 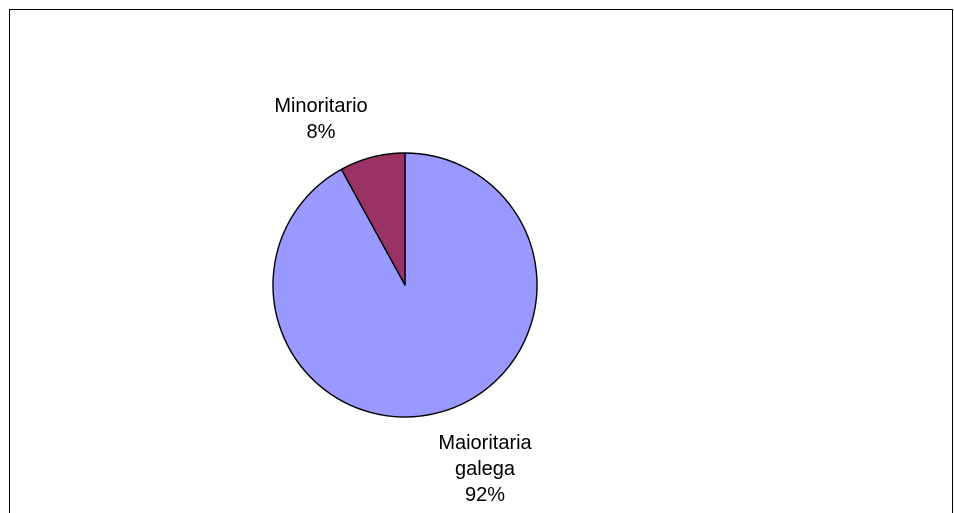 What do you see at coordinates (320, 106) in the screenshot?
I see `slice-category-label: Minoritario` at bounding box center [320, 106].